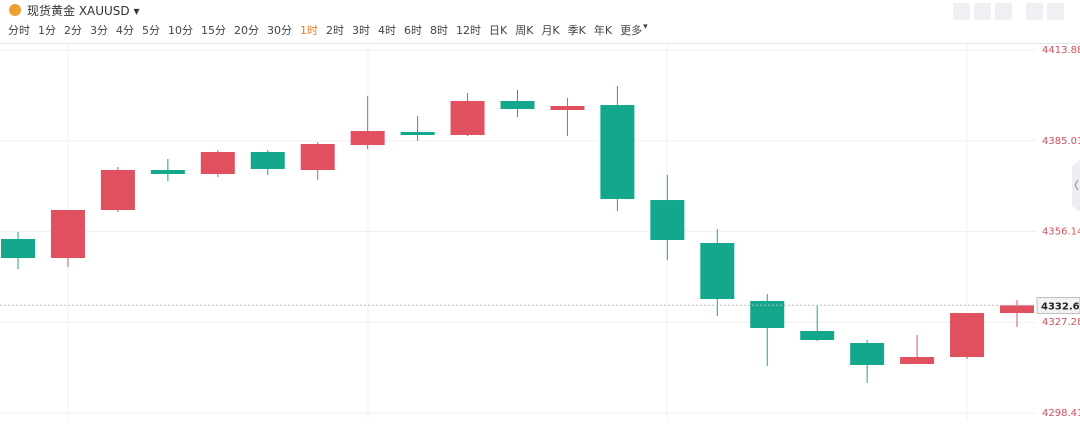  I want to click on last-price-label: 4332.67, so click(1060, 306).